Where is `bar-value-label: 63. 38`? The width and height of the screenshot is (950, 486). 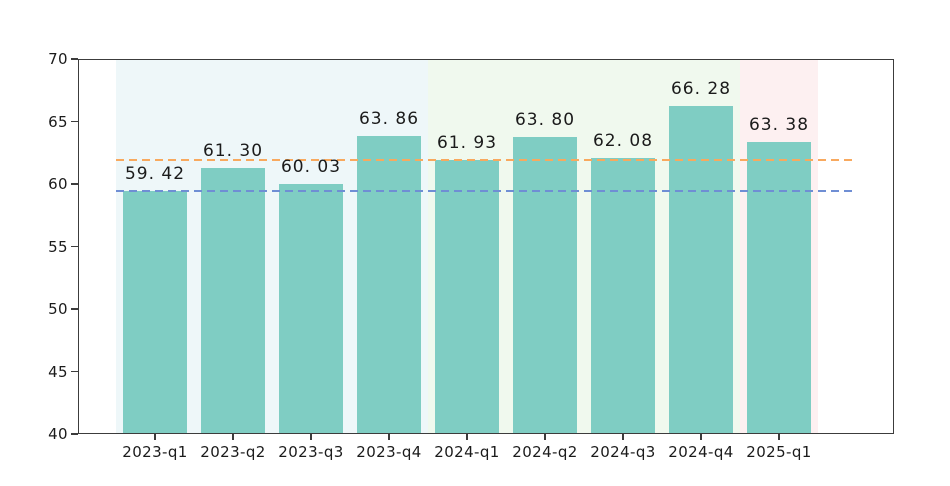 bar-value-label: 63. 38 is located at coordinates (779, 124).